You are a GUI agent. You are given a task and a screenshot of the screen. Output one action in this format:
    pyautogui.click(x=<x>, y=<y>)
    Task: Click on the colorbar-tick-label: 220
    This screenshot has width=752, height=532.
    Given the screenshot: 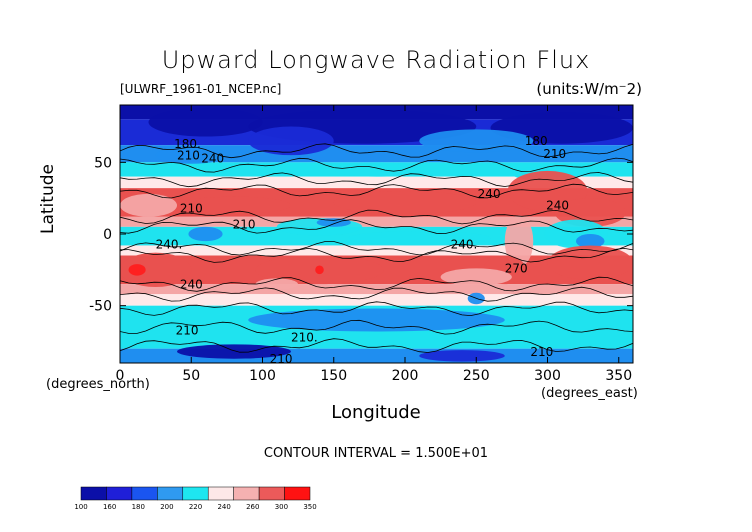 What is the action you would take?
    pyautogui.click(x=195, y=507)
    